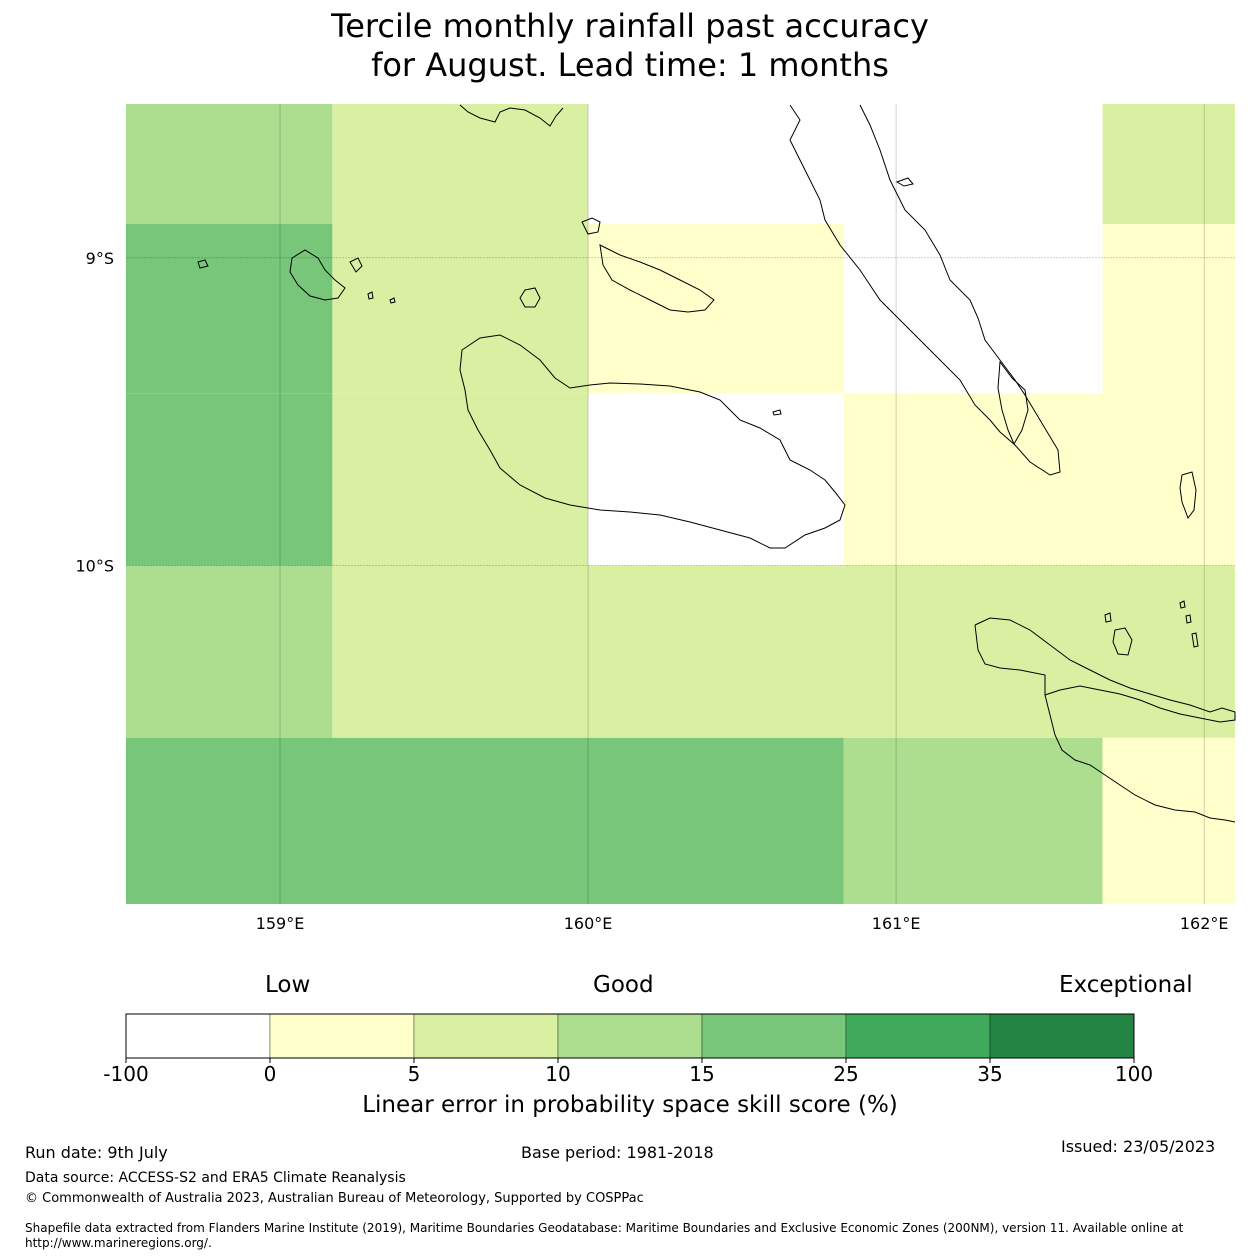 The height and width of the screenshot is (1260, 1260). What do you see at coordinates (1204, 923) in the screenshot?
I see `lon-label: 162°E` at bounding box center [1204, 923].